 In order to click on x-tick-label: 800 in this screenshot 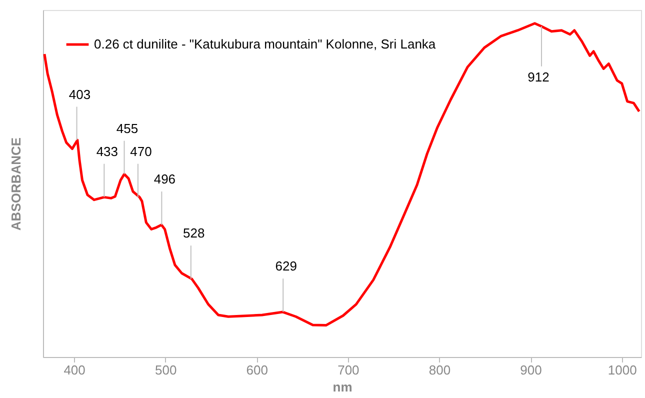, I will do `click(439, 370)`.